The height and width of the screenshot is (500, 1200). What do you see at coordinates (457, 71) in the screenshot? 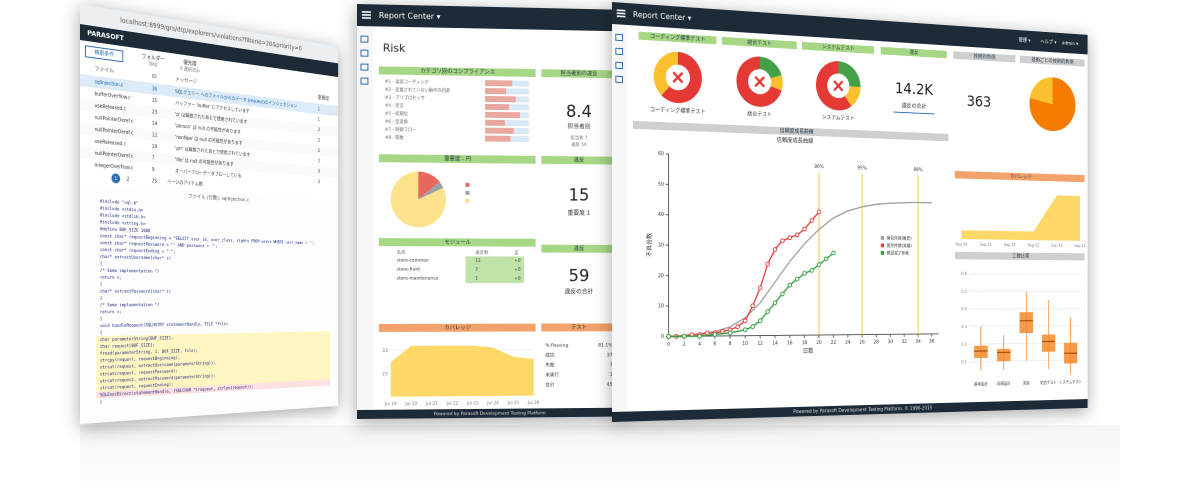
I see `widget-title: カテゴリ別のコンプライアンス` at bounding box center [457, 71].